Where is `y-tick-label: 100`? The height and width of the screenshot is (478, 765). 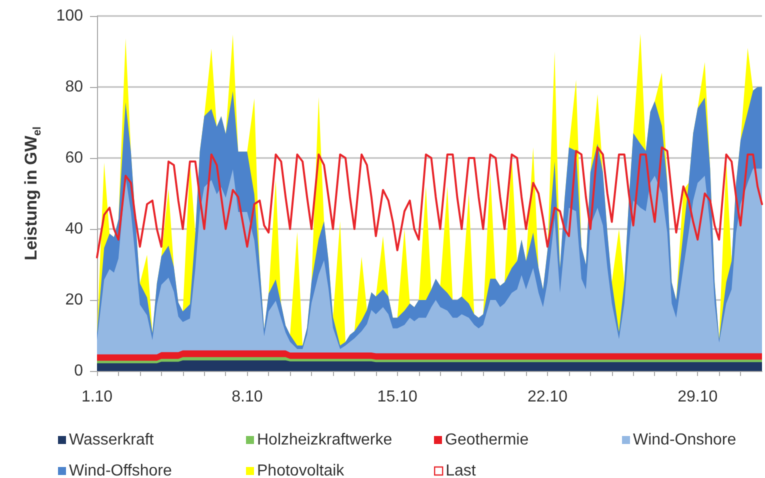 y-tick-label: 100 is located at coordinates (70, 16).